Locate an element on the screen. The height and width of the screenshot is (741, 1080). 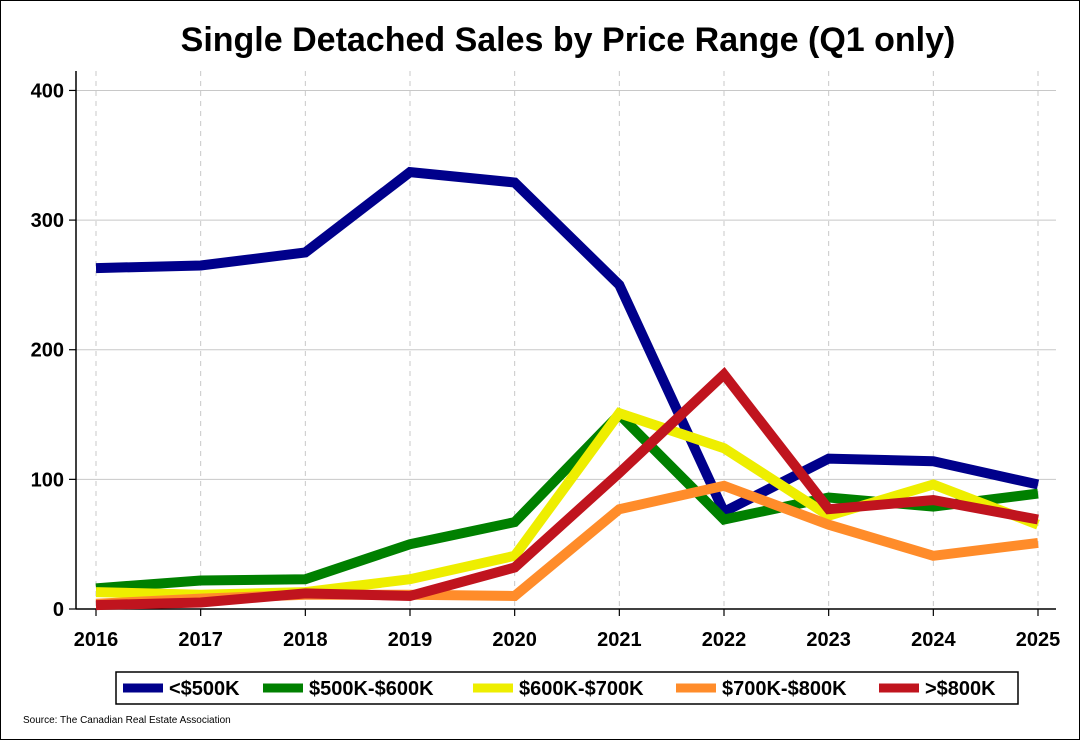
x-tick-label-2025: 2025 is located at coordinates (1038, 640).